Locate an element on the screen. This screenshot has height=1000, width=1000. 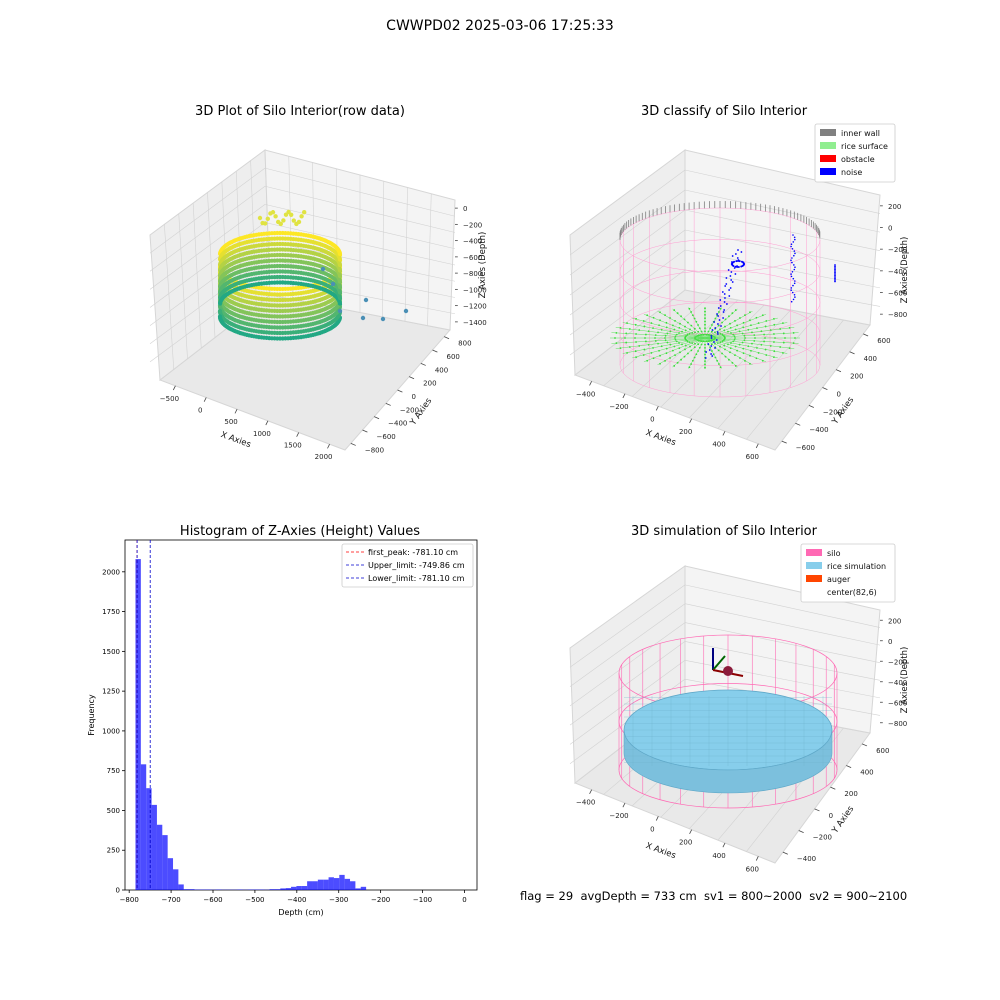
figure-title: CWWPD02 2025-03-06 17:25:33 is located at coordinates (500, 26).